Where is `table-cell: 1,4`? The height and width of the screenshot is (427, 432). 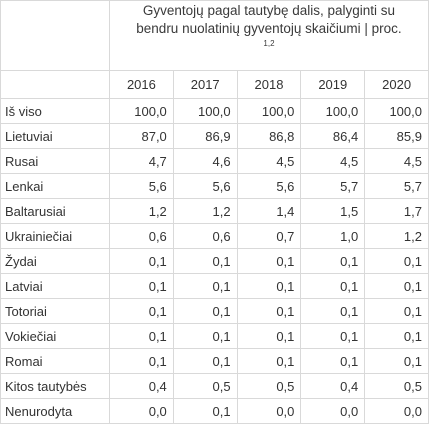 table-cell: 1,4 is located at coordinates (269, 211).